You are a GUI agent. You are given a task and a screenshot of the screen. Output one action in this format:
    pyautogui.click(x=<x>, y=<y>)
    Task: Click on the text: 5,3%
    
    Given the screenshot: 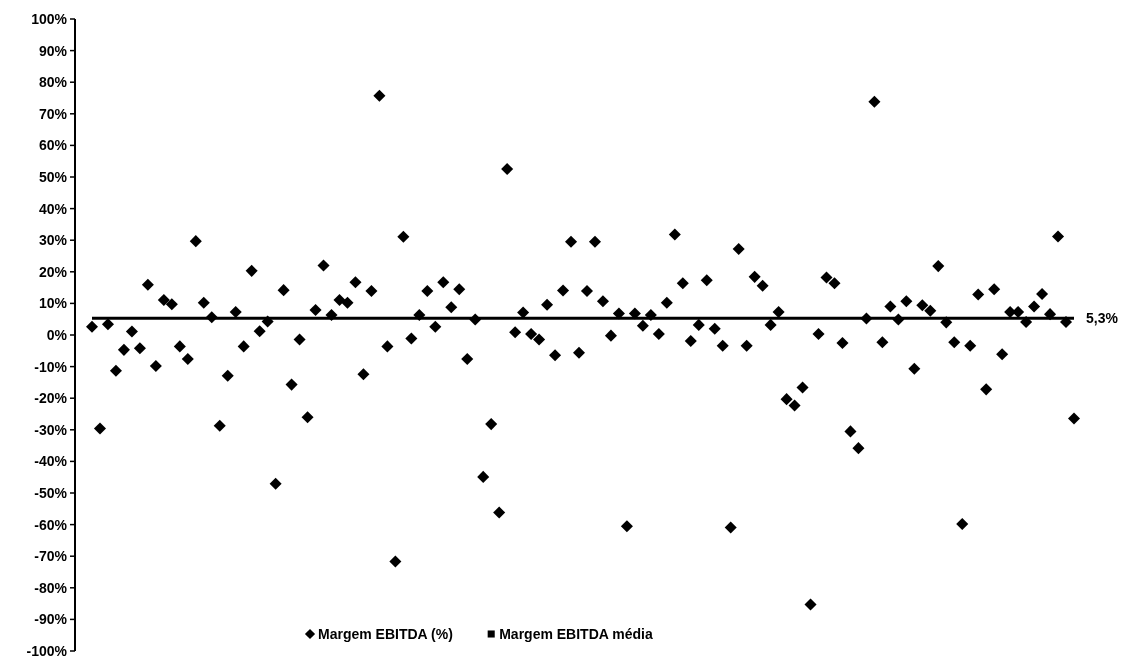 What is the action you would take?
    pyautogui.click(x=1102, y=318)
    